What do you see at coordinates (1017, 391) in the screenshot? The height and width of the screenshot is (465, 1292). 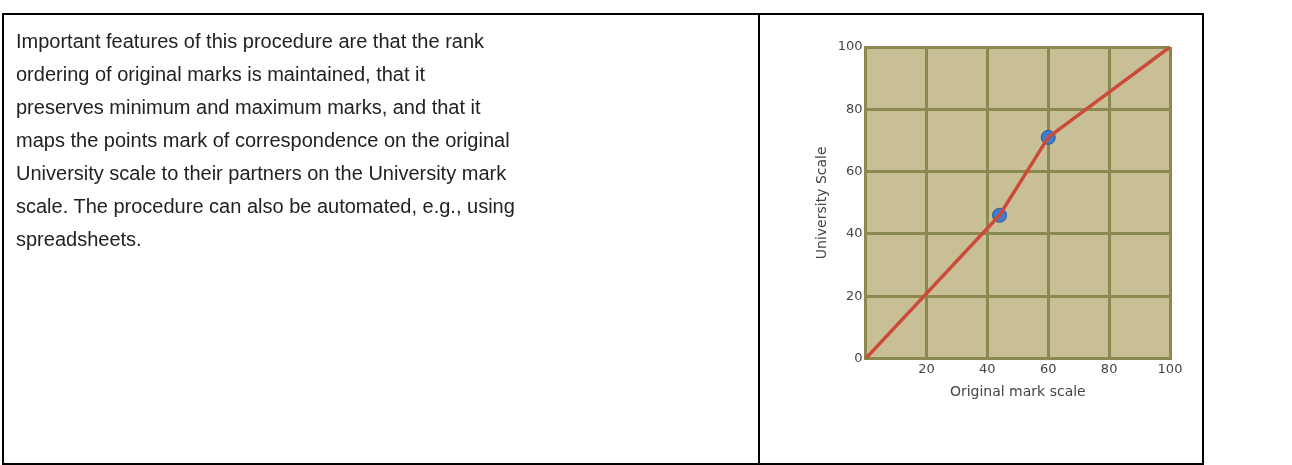 I see `x-axis-title: Original mark scale` at bounding box center [1017, 391].